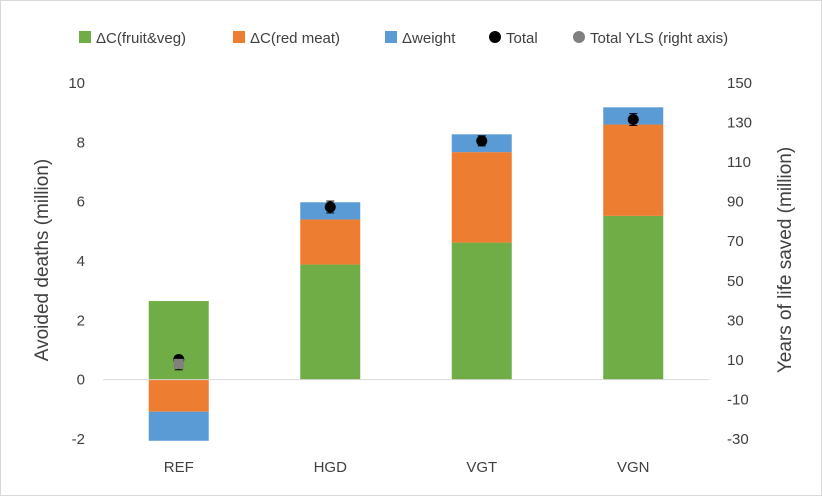 This screenshot has width=822, height=497. I want to click on y-left-tick-label: 4, so click(81, 261).